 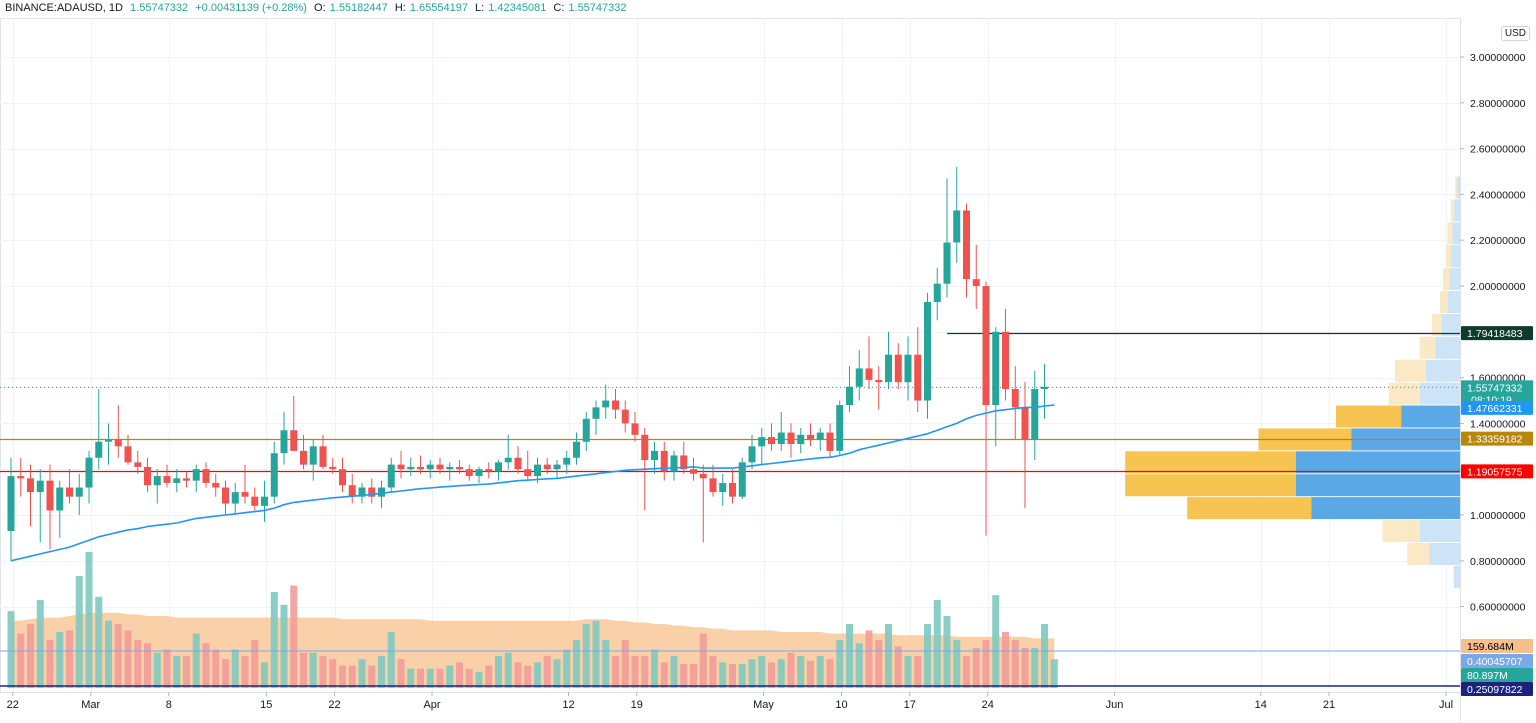 I want to click on x-tick-label: 14, so click(x=1261, y=705).